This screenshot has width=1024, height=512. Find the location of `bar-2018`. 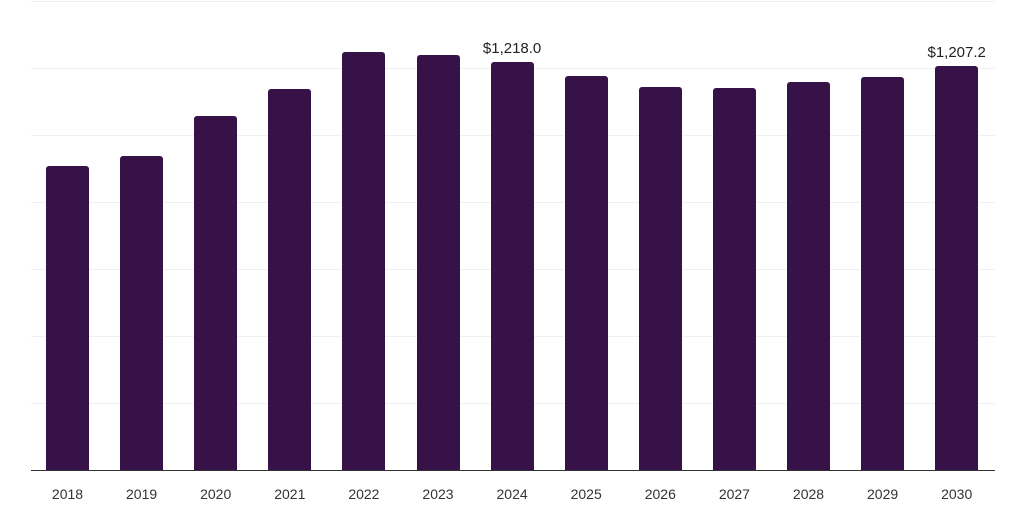

bar-2018 is located at coordinates (67, 318).